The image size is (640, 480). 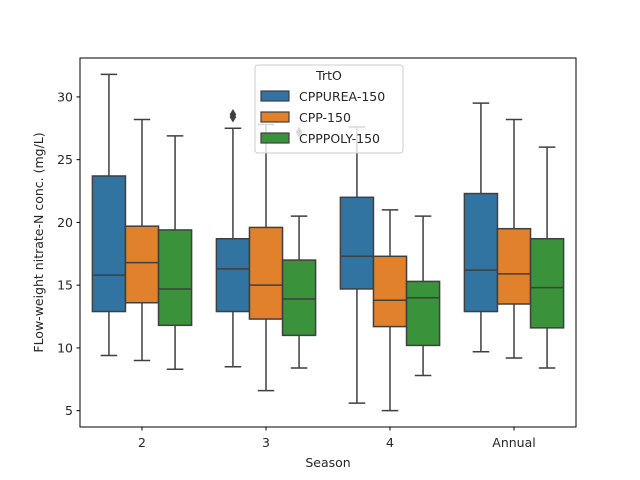 What do you see at coordinates (325, 117) in the screenshot?
I see `legend-item-label: CPP-150` at bounding box center [325, 117].